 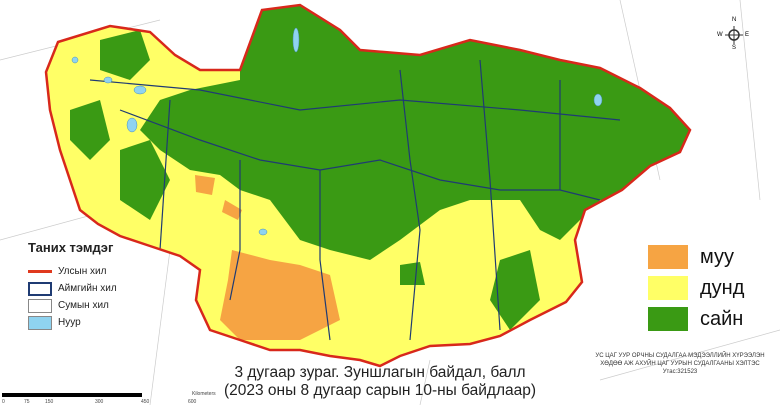 What do you see at coordinates (3, 402) in the screenshot?
I see `scale-tick: 0` at bounding box center [3, 402].